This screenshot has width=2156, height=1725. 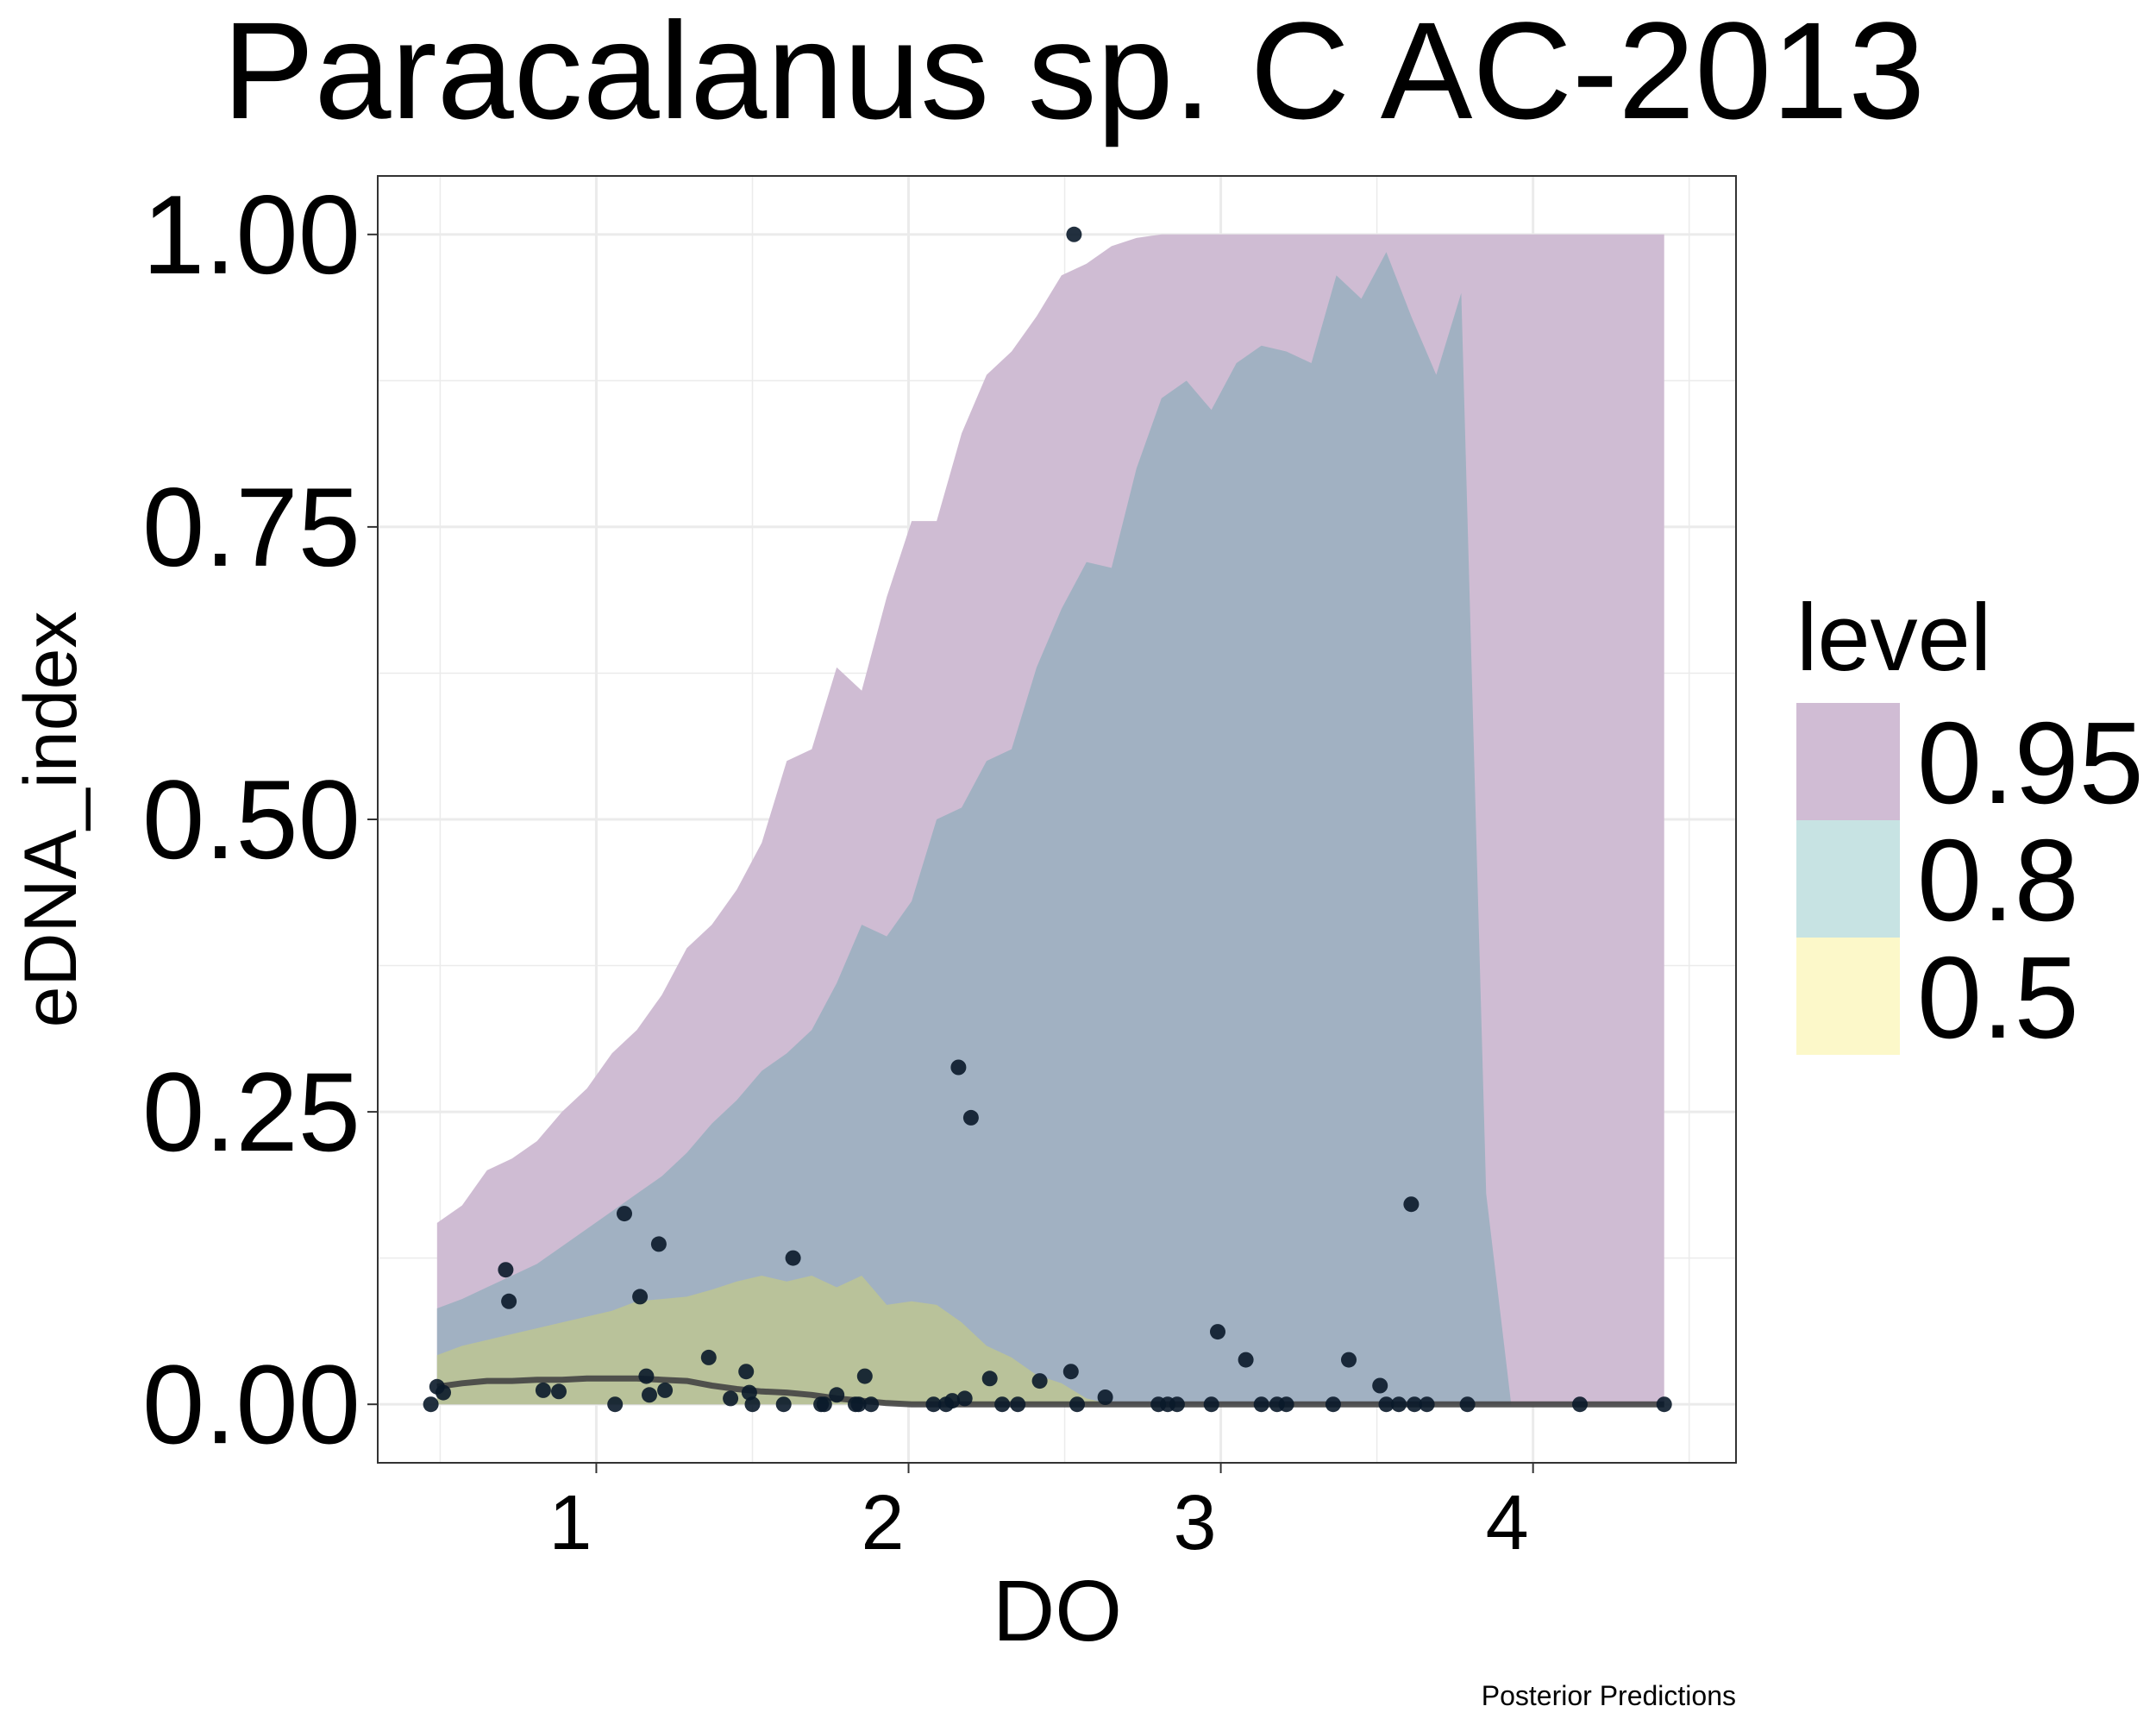 I want to click on y-tick-label: 0.00, so click(x=251, y=1404).